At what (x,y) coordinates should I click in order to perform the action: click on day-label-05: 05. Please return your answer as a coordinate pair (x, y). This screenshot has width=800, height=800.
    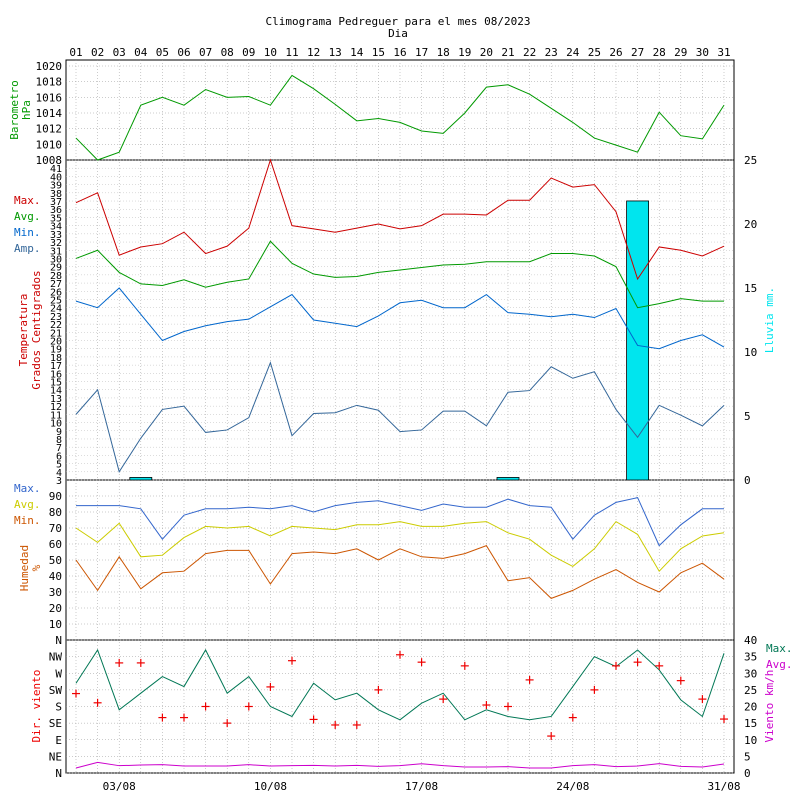
    Looking at the image, I should click on (162, 52).